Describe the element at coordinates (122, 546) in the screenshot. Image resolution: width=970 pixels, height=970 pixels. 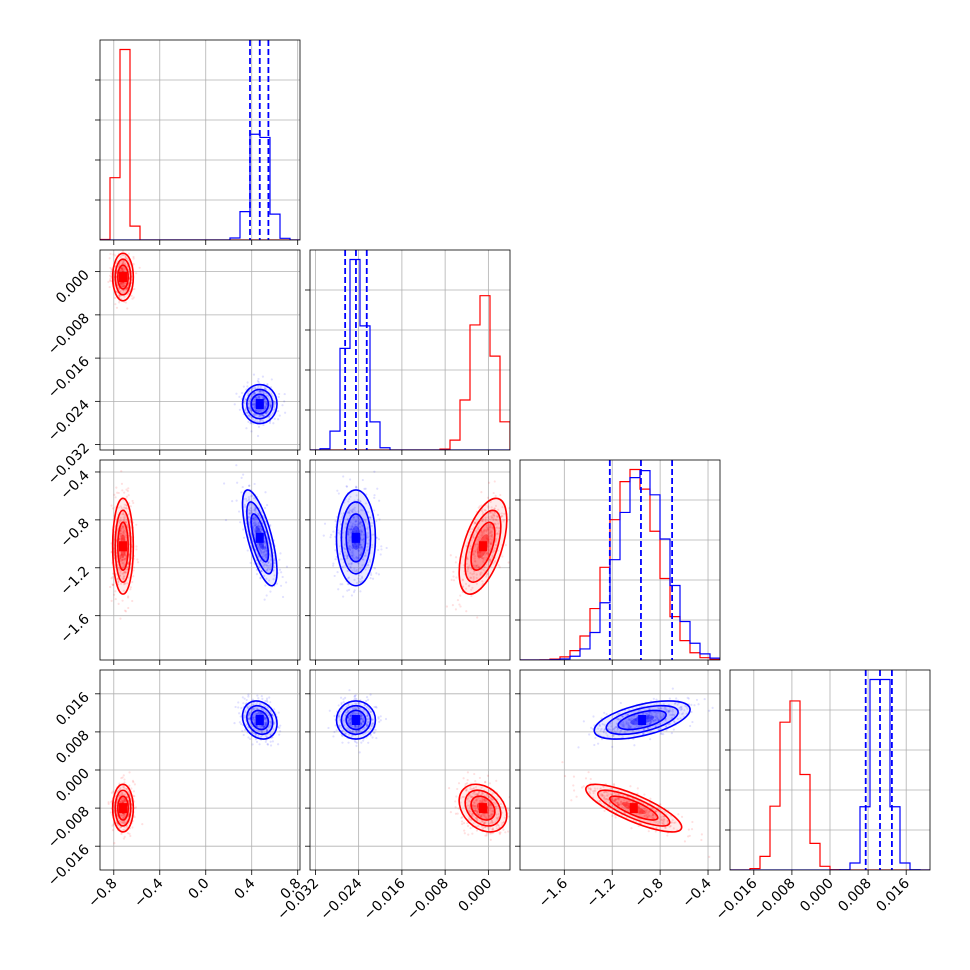
I see `density-peak` at that location.